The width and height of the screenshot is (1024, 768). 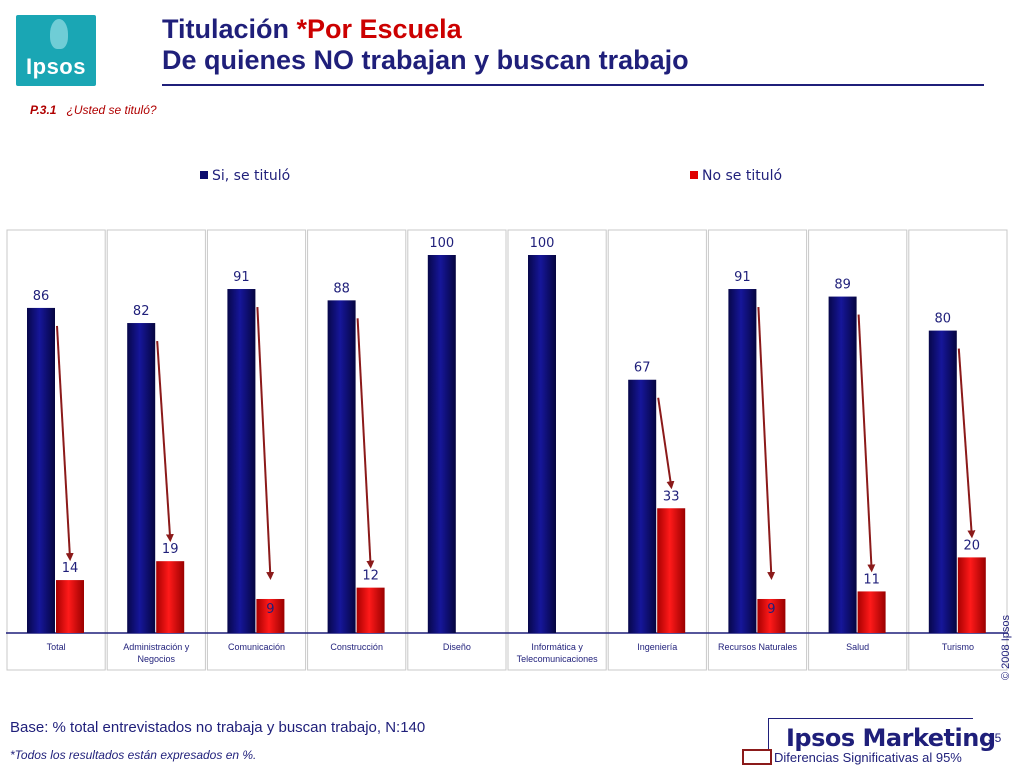 I want to click on data-label-series1: 82, so click(x=141, y=311).